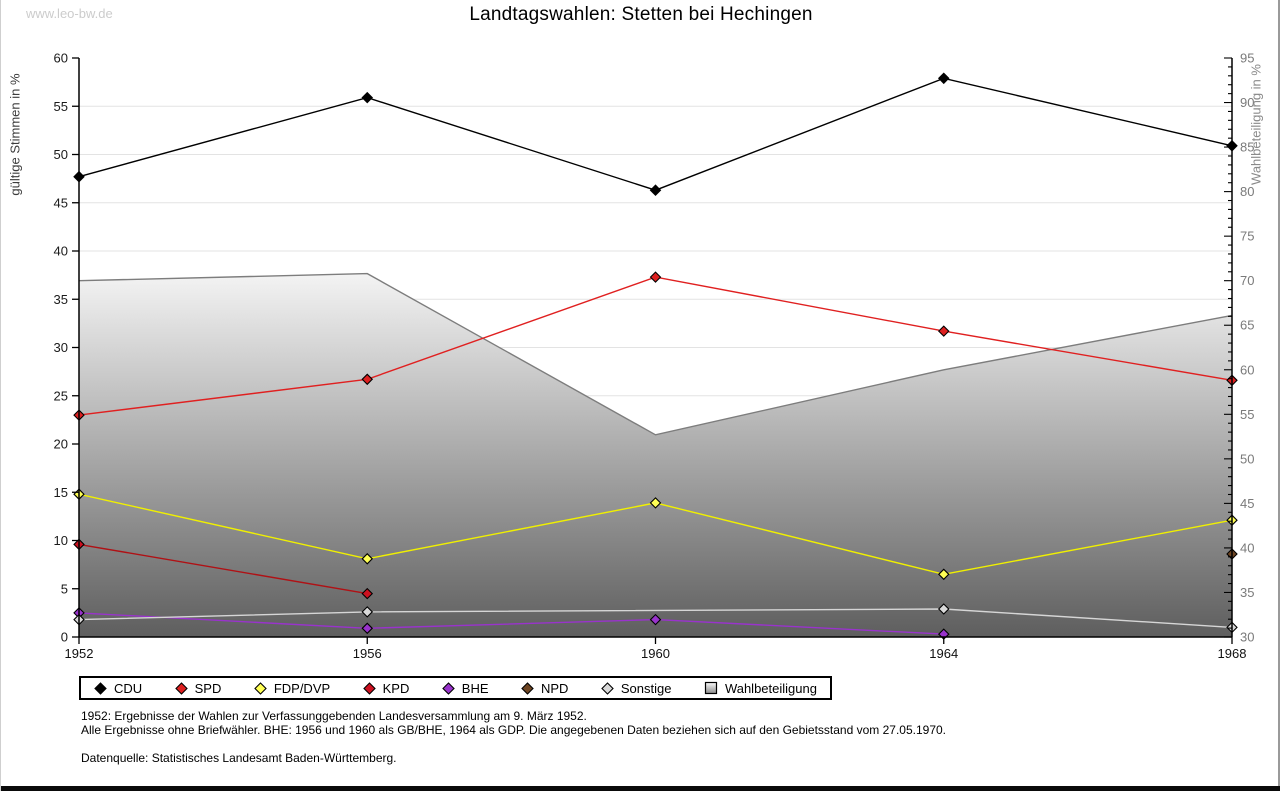  I want to click on legend-area-swatch, so click(711, 688).